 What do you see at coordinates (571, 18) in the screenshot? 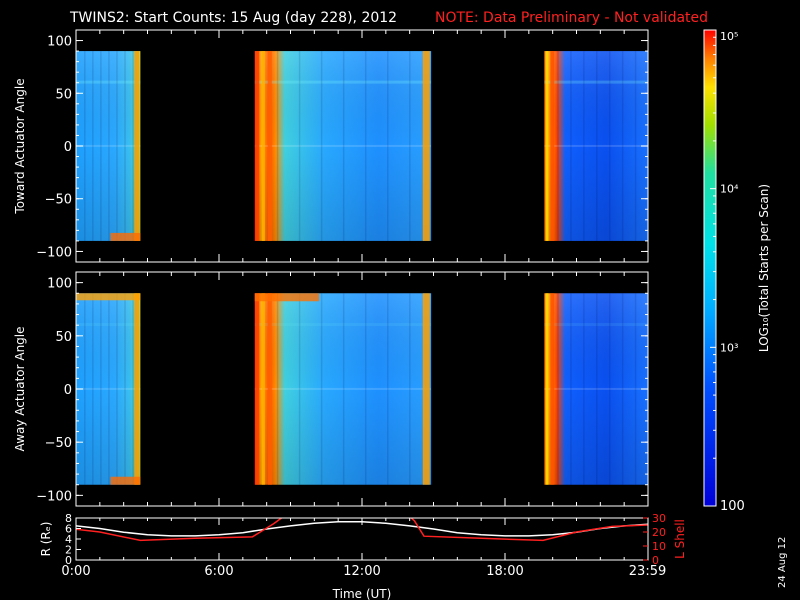
I see `preliminary-note: NOTE: Data Preliminary - Not validated` at bounding box center [571, 18].